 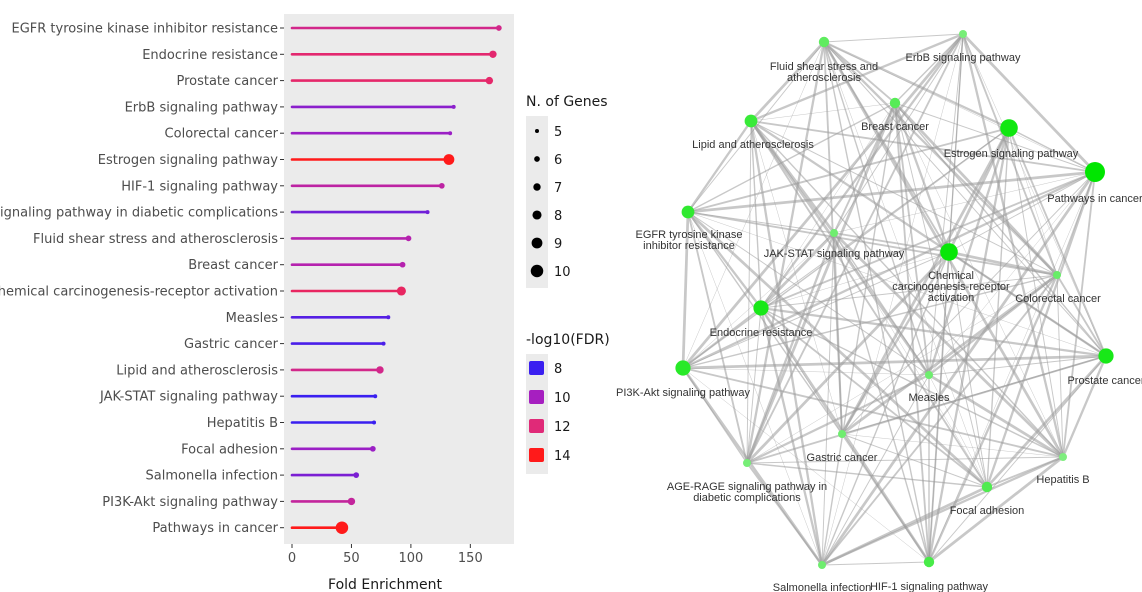 I want to click on size-legend-key-bg, so click(x=537, y=202).